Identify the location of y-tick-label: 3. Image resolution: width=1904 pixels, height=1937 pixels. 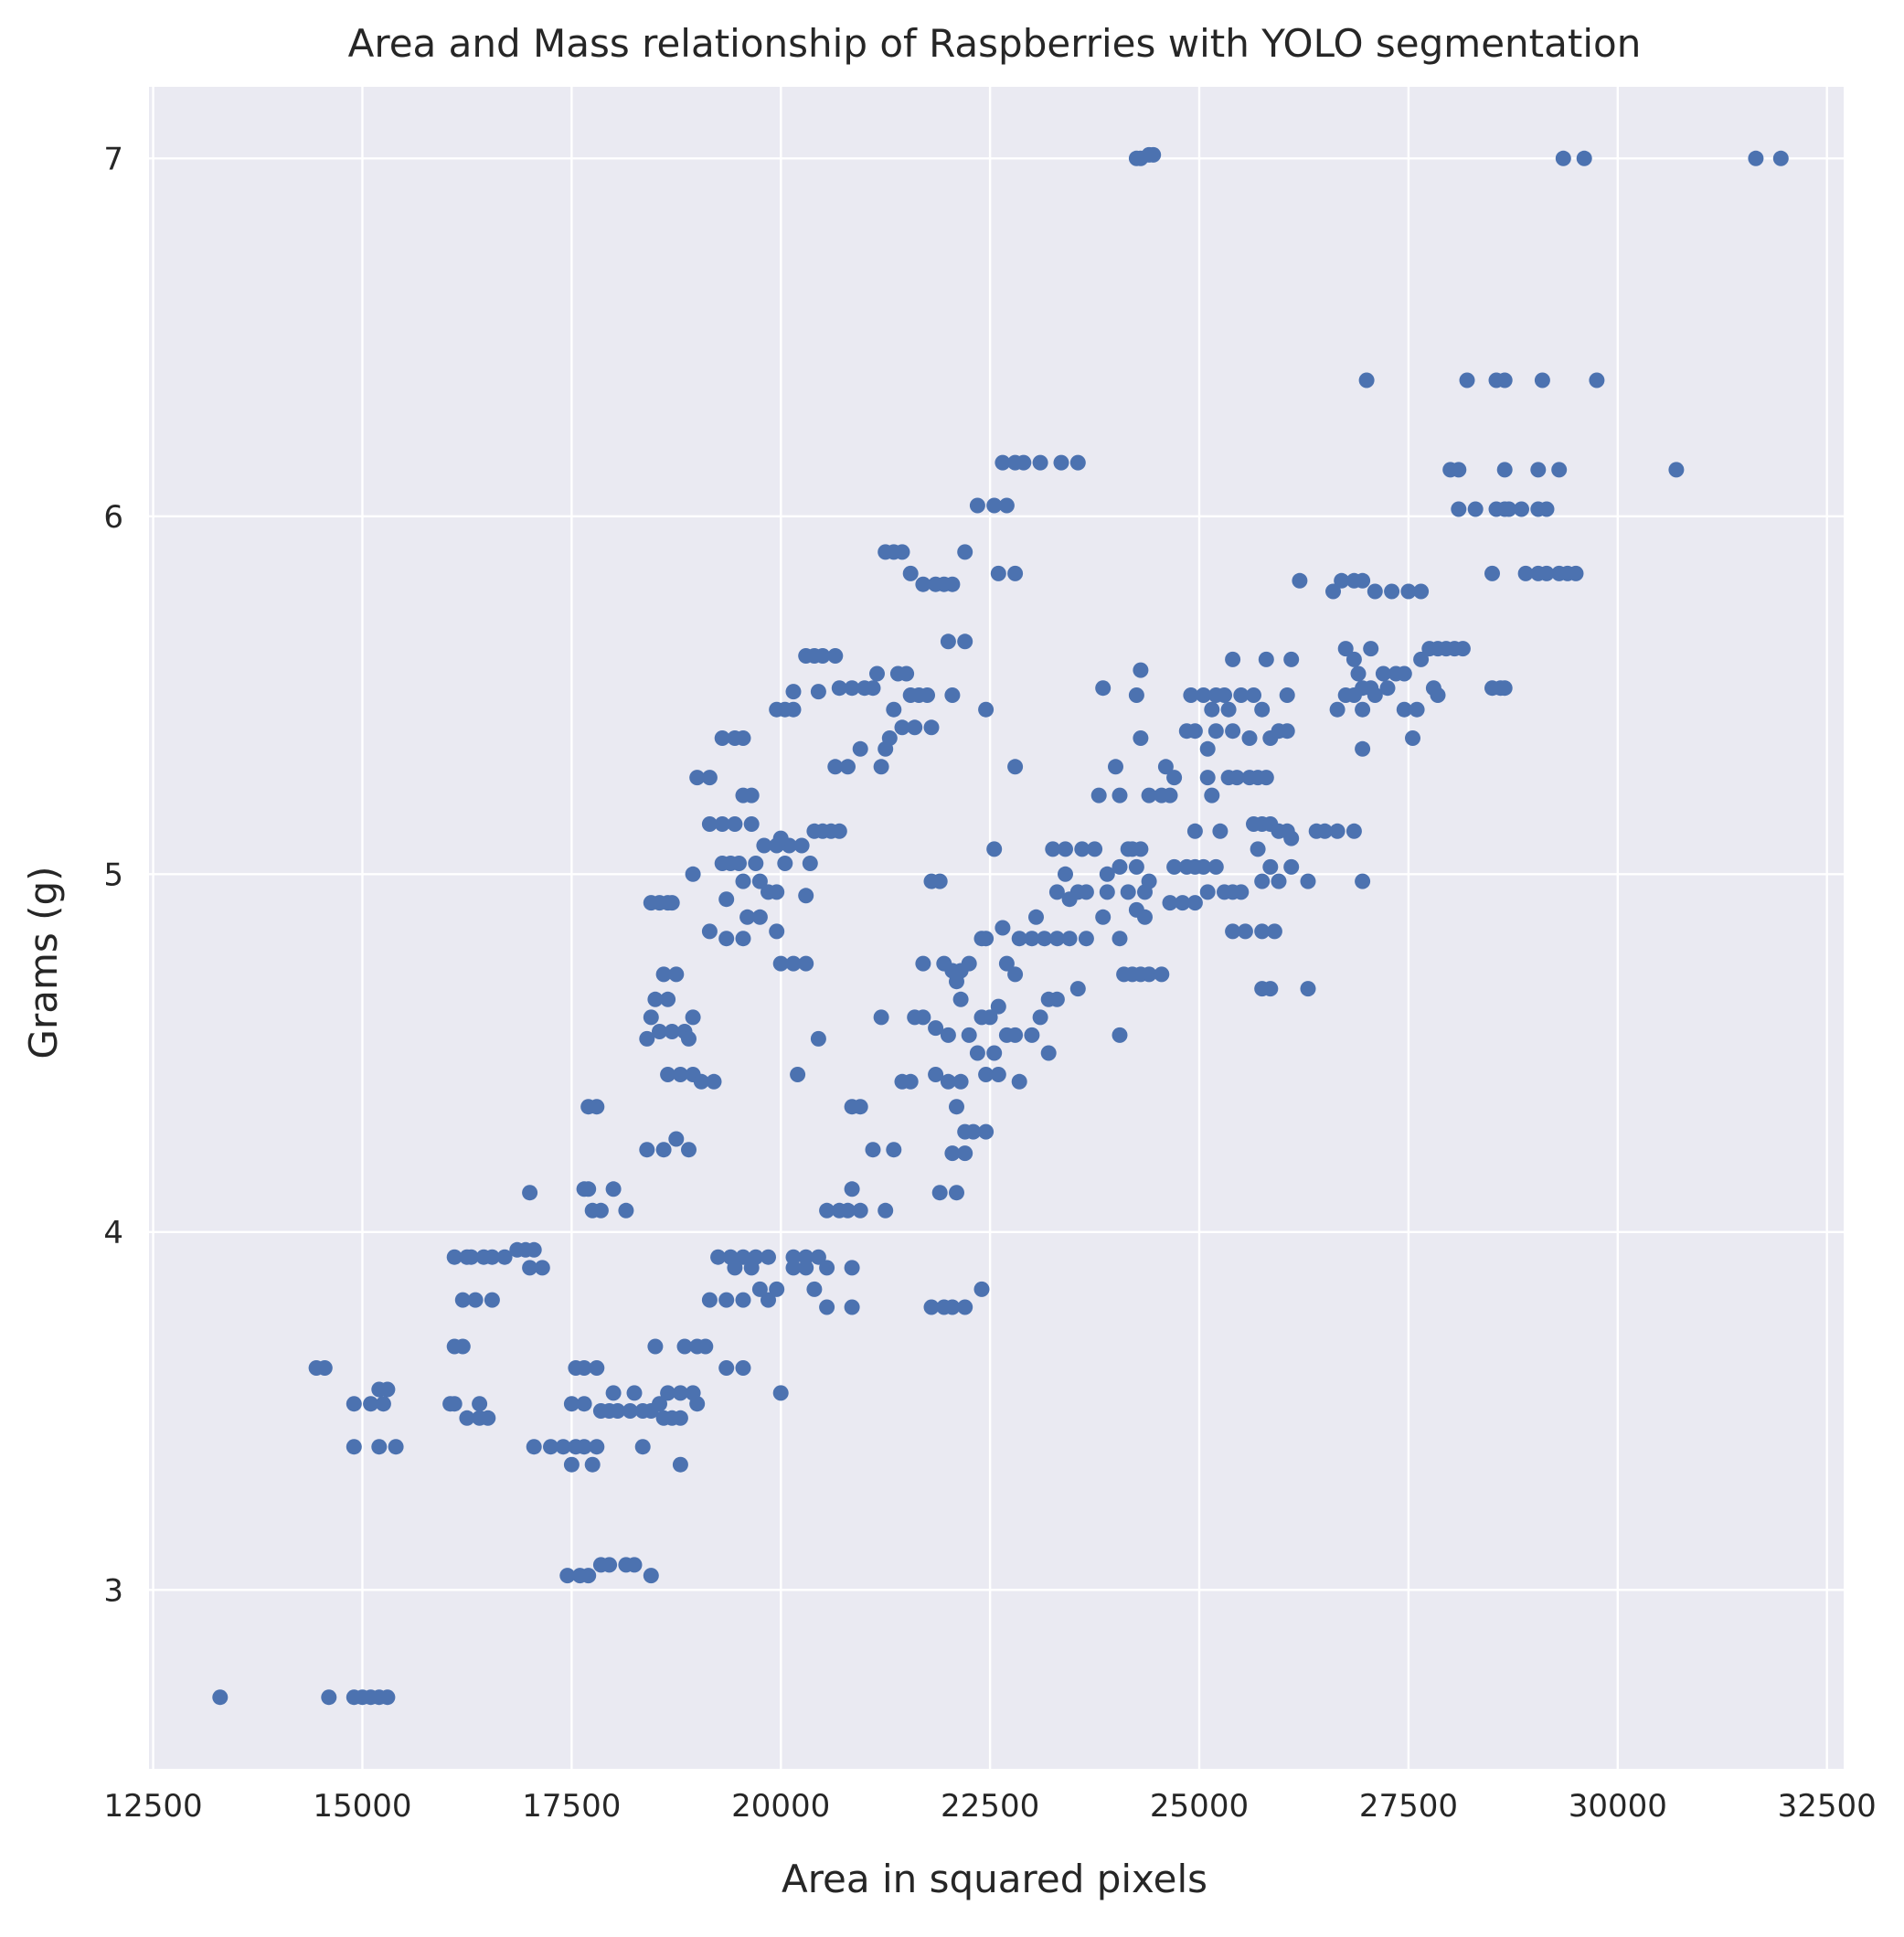
(113, 1591).